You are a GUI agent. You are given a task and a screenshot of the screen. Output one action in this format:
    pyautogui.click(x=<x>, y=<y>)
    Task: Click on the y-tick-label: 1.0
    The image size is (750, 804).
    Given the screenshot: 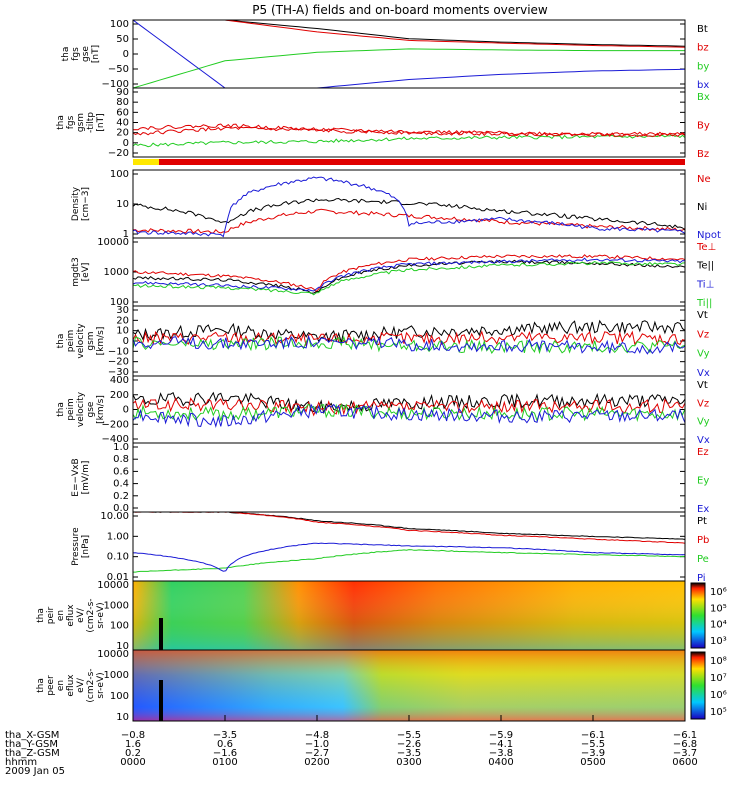 What is the action you would take?
    pyautogui.click(x=121, y=447)
    